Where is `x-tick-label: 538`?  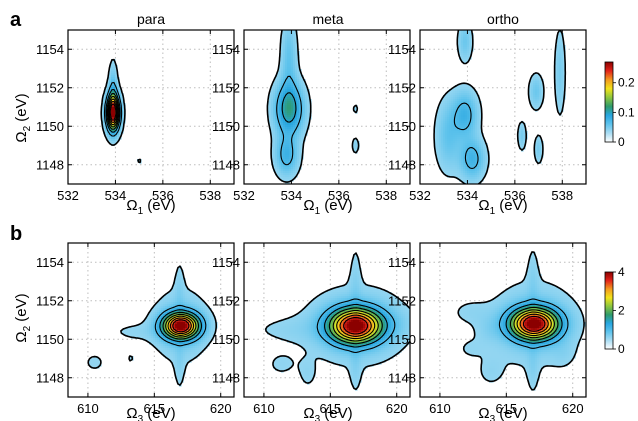
x-tick-label: 538 is located at coordinates (210, 195).